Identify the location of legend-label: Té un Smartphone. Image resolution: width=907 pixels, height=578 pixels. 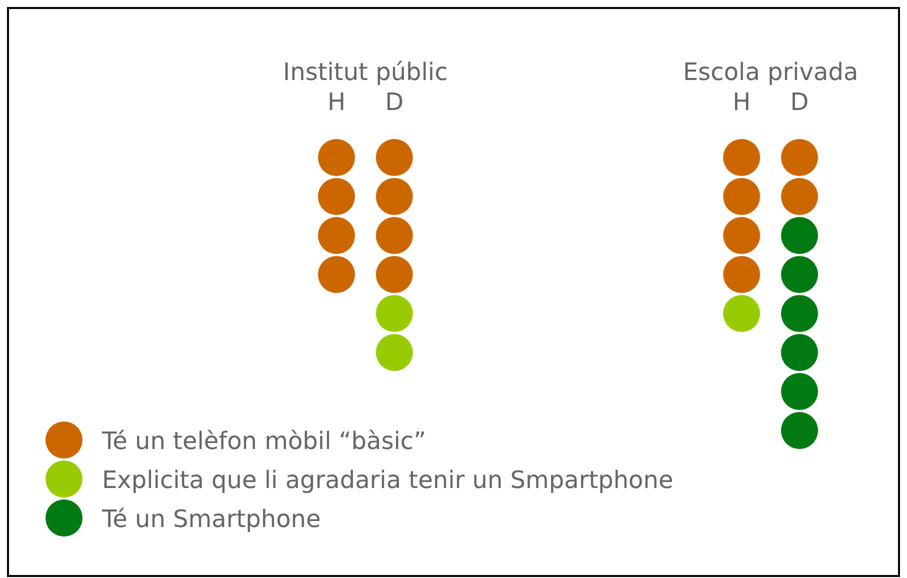
(211, 519).